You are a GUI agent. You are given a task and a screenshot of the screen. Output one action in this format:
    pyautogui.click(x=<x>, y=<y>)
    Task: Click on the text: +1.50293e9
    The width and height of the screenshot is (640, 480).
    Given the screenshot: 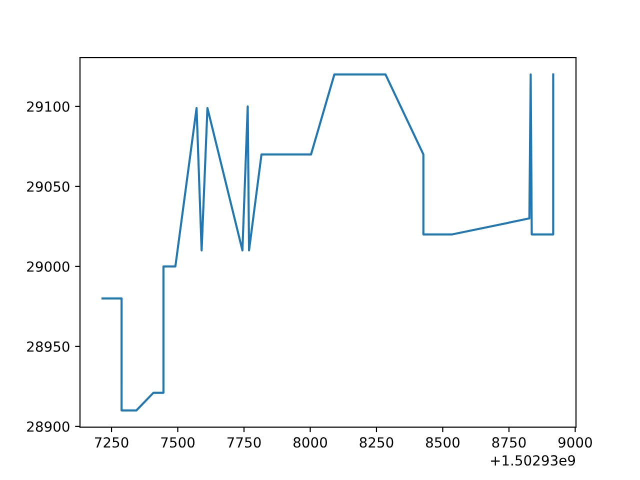 What is the action you would take?
    pyautogui.click(x=533, y=460)
    